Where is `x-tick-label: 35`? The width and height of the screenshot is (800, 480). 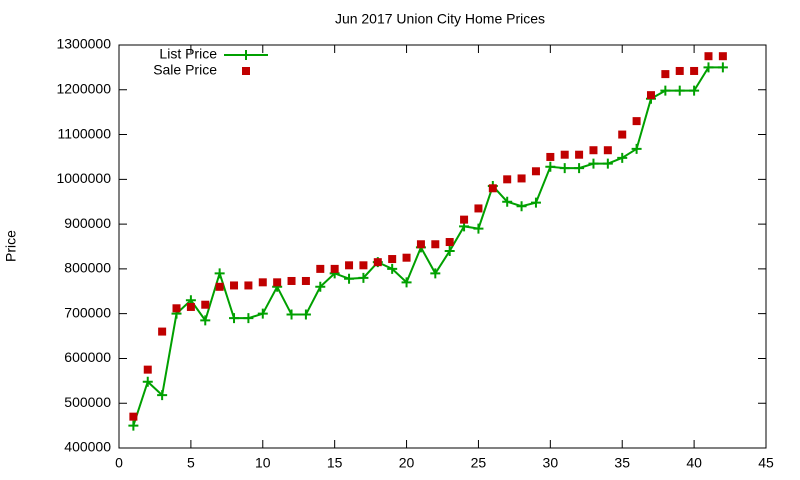
x-tick-label: 35 is located at coordinates (622, 463).